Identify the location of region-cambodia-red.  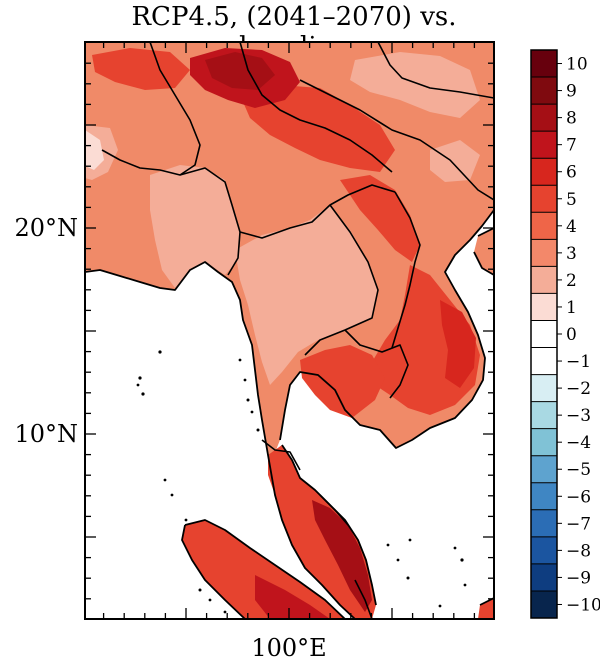
(342, 381).